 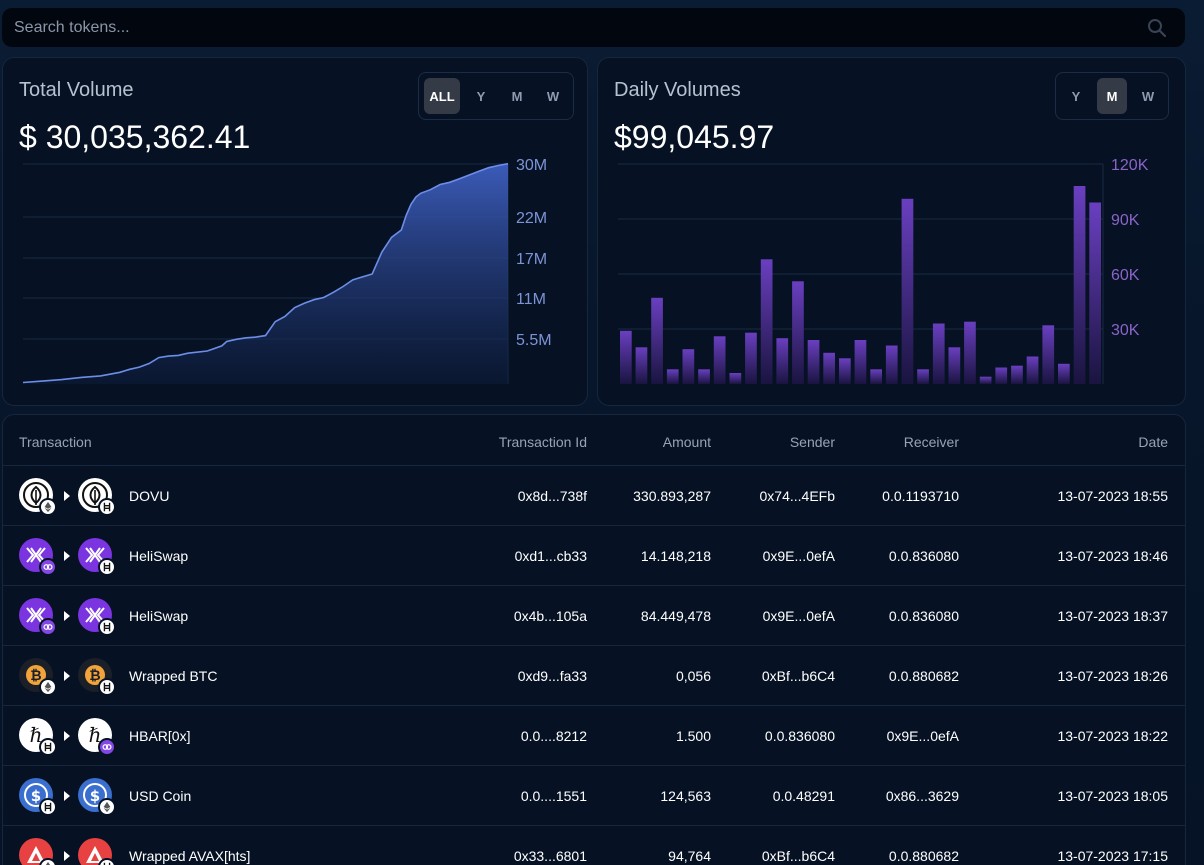 I want to click on transaction-id: 0x33...6801, so click(x=550, y=856).